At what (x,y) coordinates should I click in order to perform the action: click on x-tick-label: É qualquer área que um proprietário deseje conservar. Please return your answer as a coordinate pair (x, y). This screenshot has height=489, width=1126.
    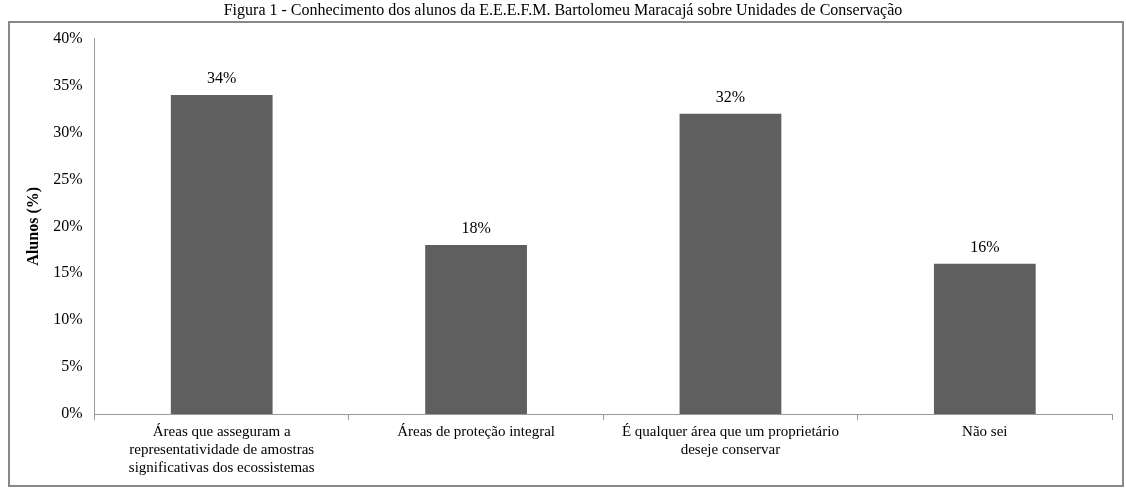
    Looking at the image, I should click on (730, 439).